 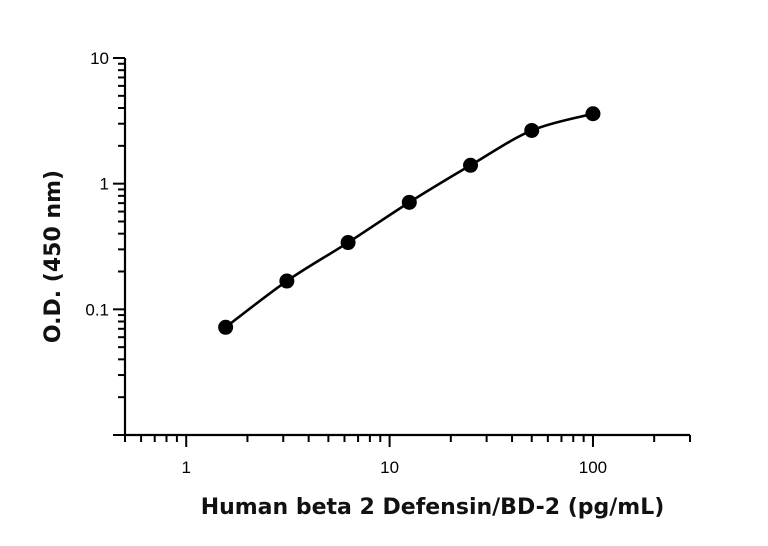 I want to click on x-tick-label: 100, so click(x=593, y=467).